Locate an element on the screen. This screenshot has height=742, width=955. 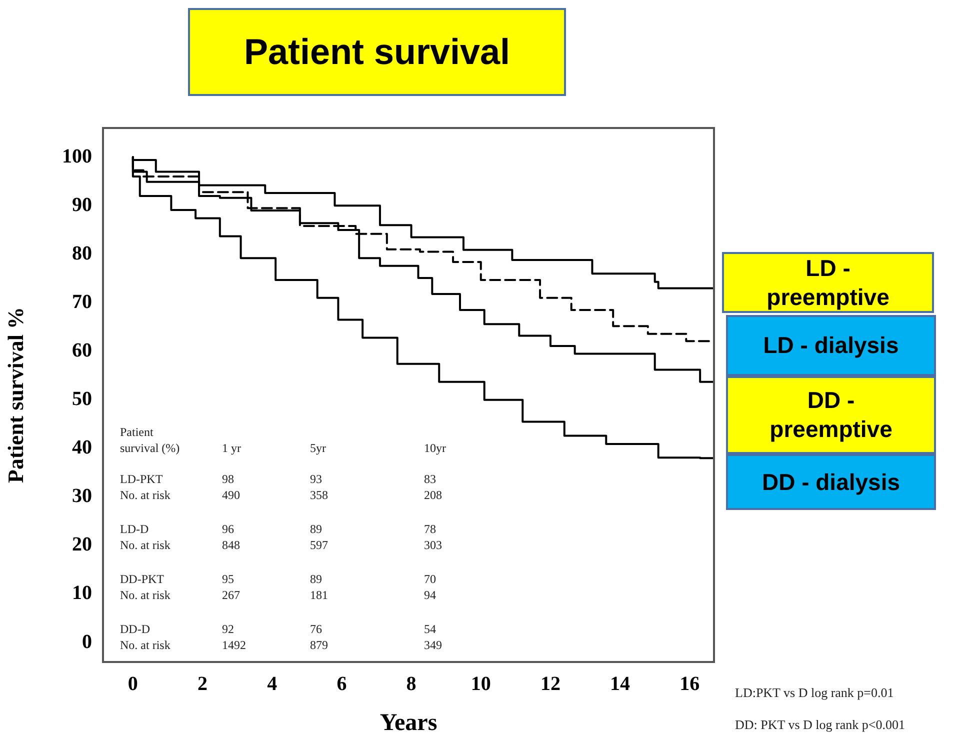
annotation: 879 is located at coordinates (319, 645).